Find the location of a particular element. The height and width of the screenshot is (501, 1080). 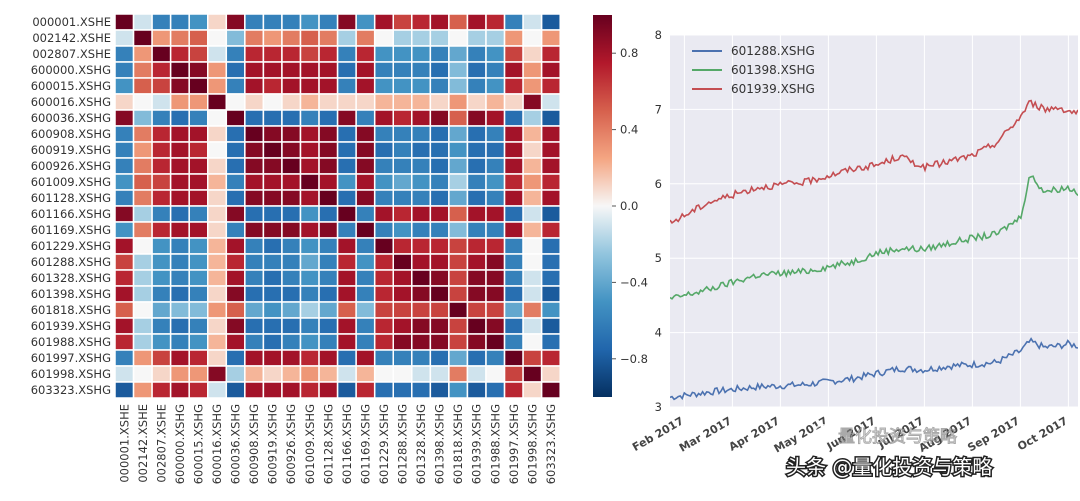

heatmap-row-label: 601288.XSHG is located at coordinates (71, 262).